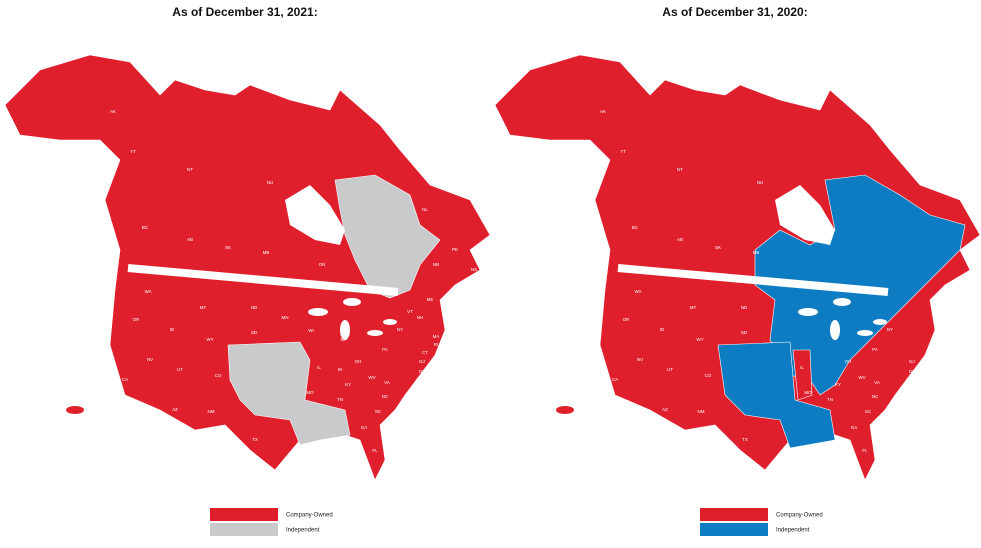  What do you see at coordinates (430, 299) in the screenshot?
I see `region-label: ME` at bounding box center [430, 299].